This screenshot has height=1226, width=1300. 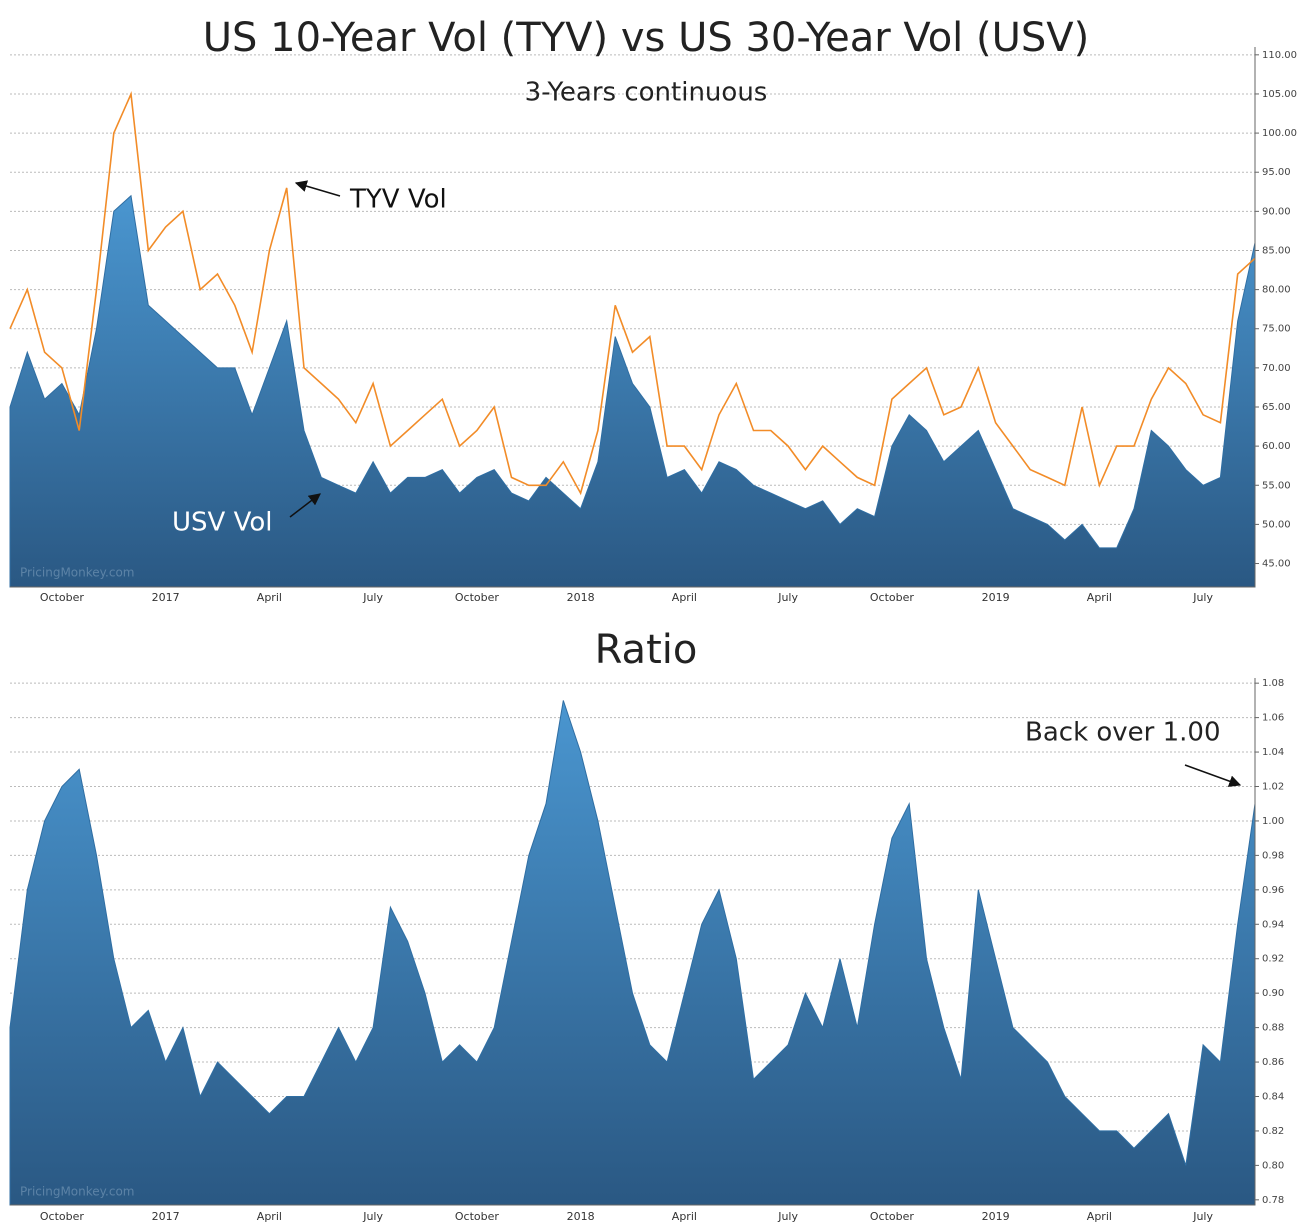 I want to click on y-tick-label: 1.06, so click(x=1273, y=718).